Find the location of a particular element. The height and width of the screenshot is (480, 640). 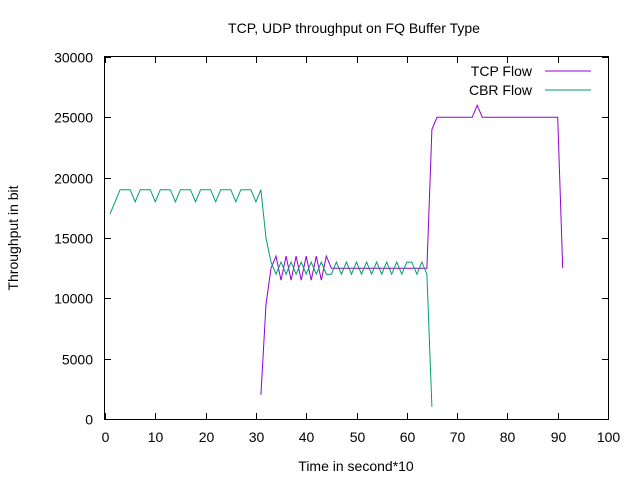

x-tick-label: 60 is located at coordinates (408, 437).